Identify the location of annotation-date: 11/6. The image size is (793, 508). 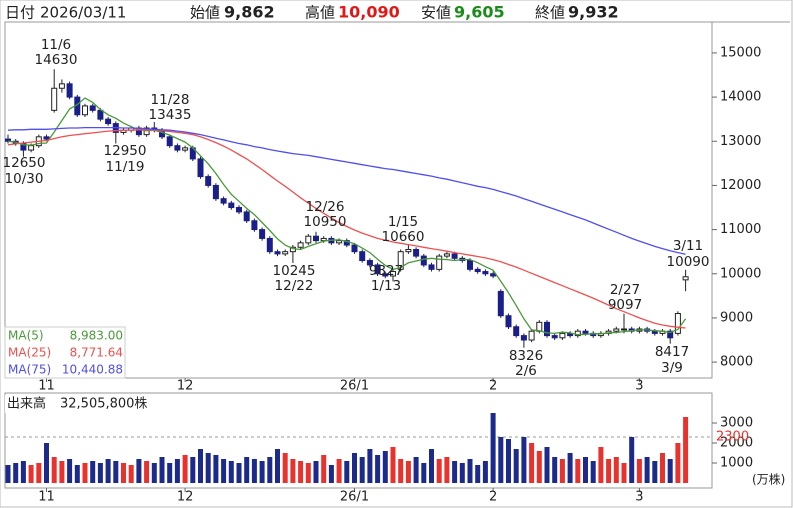
(56, 45).